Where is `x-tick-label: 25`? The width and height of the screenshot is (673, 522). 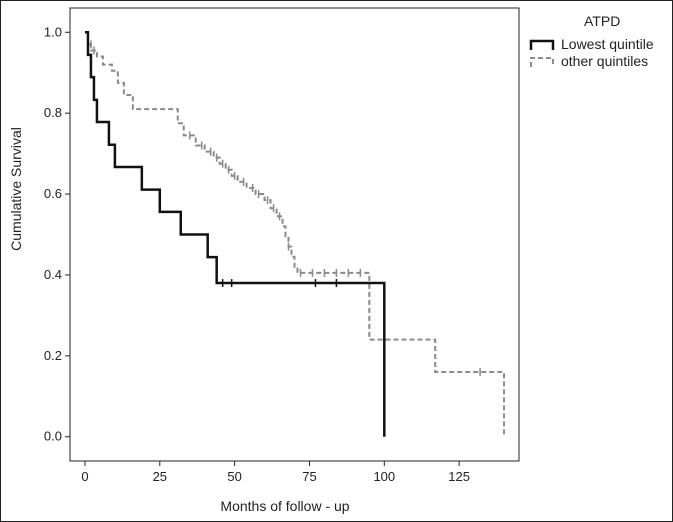
x-tick-label: 25 is located at coordinates (160, 476).